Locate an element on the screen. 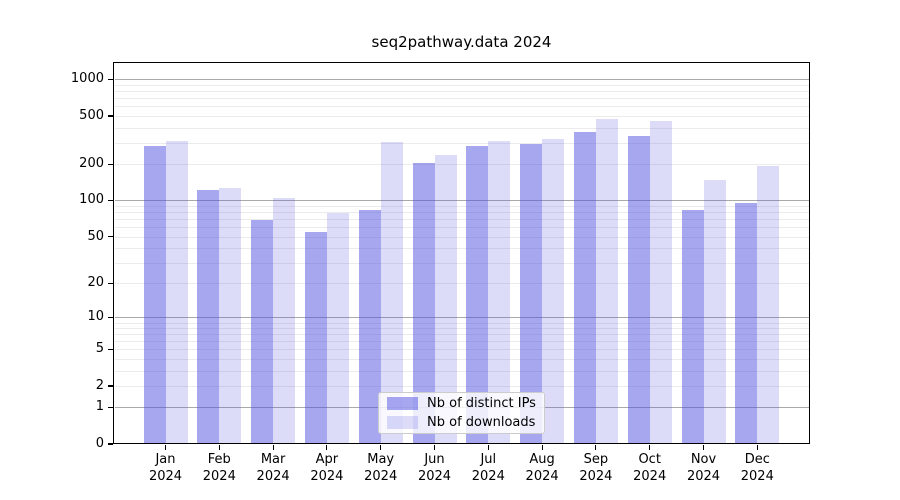  x-tick-label-line: Feb is located at coordinates (219, 459).